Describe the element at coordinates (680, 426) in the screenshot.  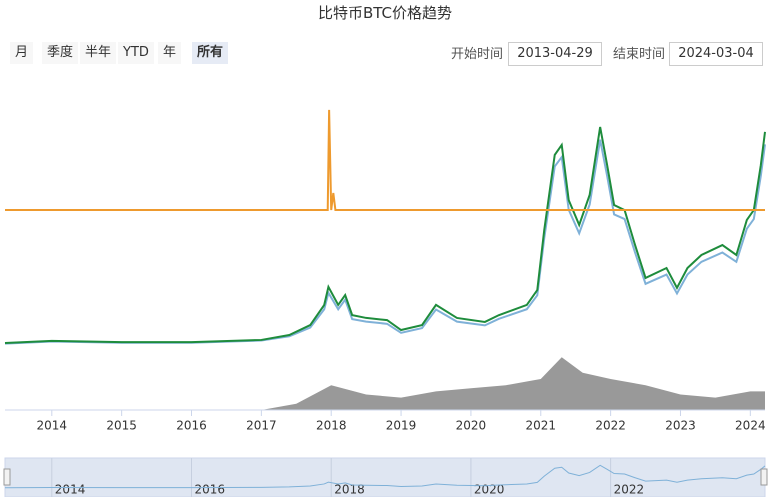
I see `x-tick-label: 2023` at that location.